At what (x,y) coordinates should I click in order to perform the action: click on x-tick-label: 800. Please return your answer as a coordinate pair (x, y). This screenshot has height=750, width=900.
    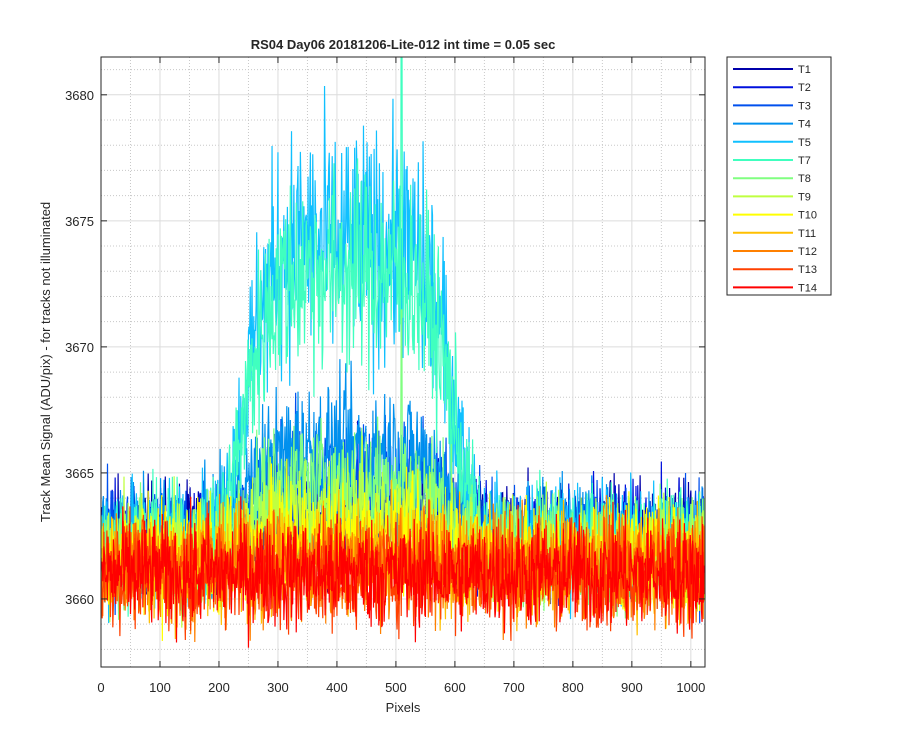
    Looking at the image, I should click on (573, 687).